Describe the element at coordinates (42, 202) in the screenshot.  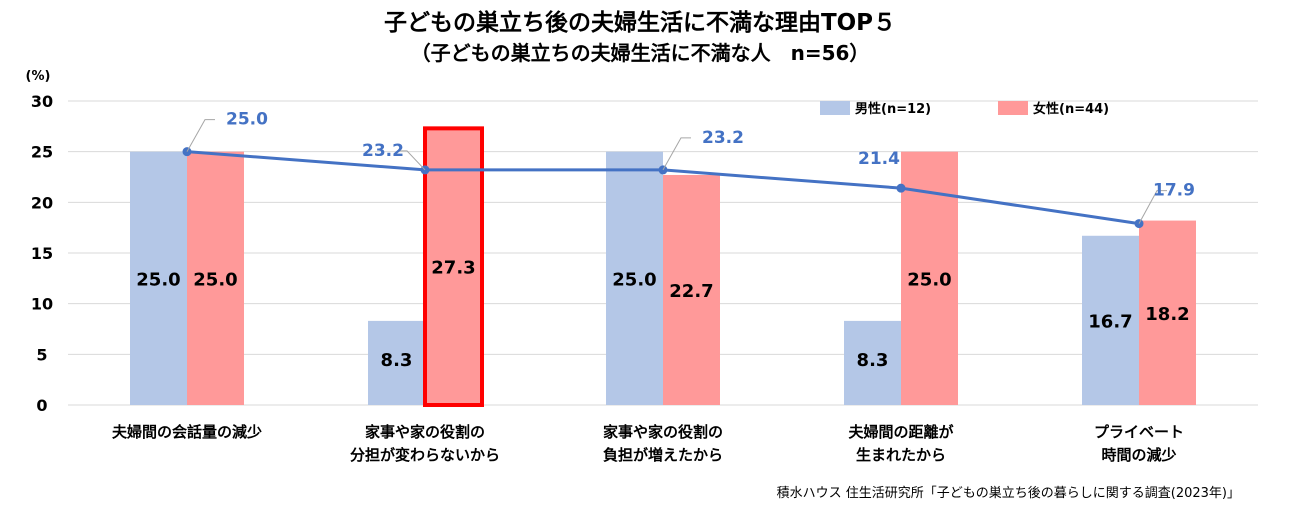
I see `y-tick-label: 20` at that location.